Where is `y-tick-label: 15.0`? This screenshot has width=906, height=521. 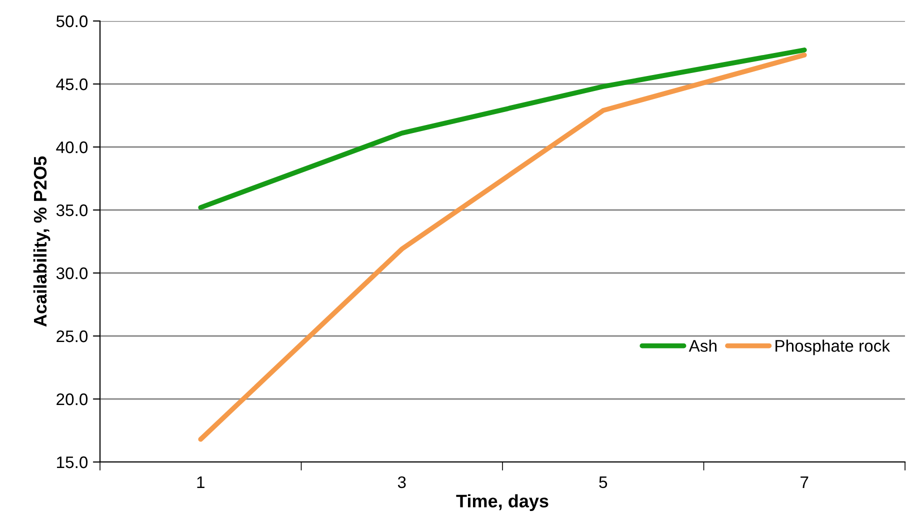 y-tick-label: 15.0 is located at coordinates (72, 462).